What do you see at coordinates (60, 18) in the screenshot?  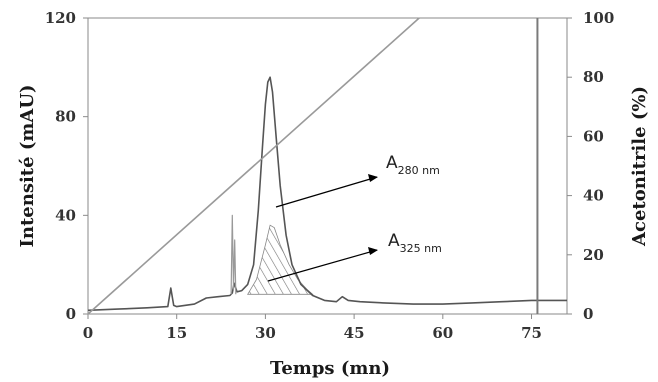 I see `y-tick-label: 120` at bounding box center [60, 18].